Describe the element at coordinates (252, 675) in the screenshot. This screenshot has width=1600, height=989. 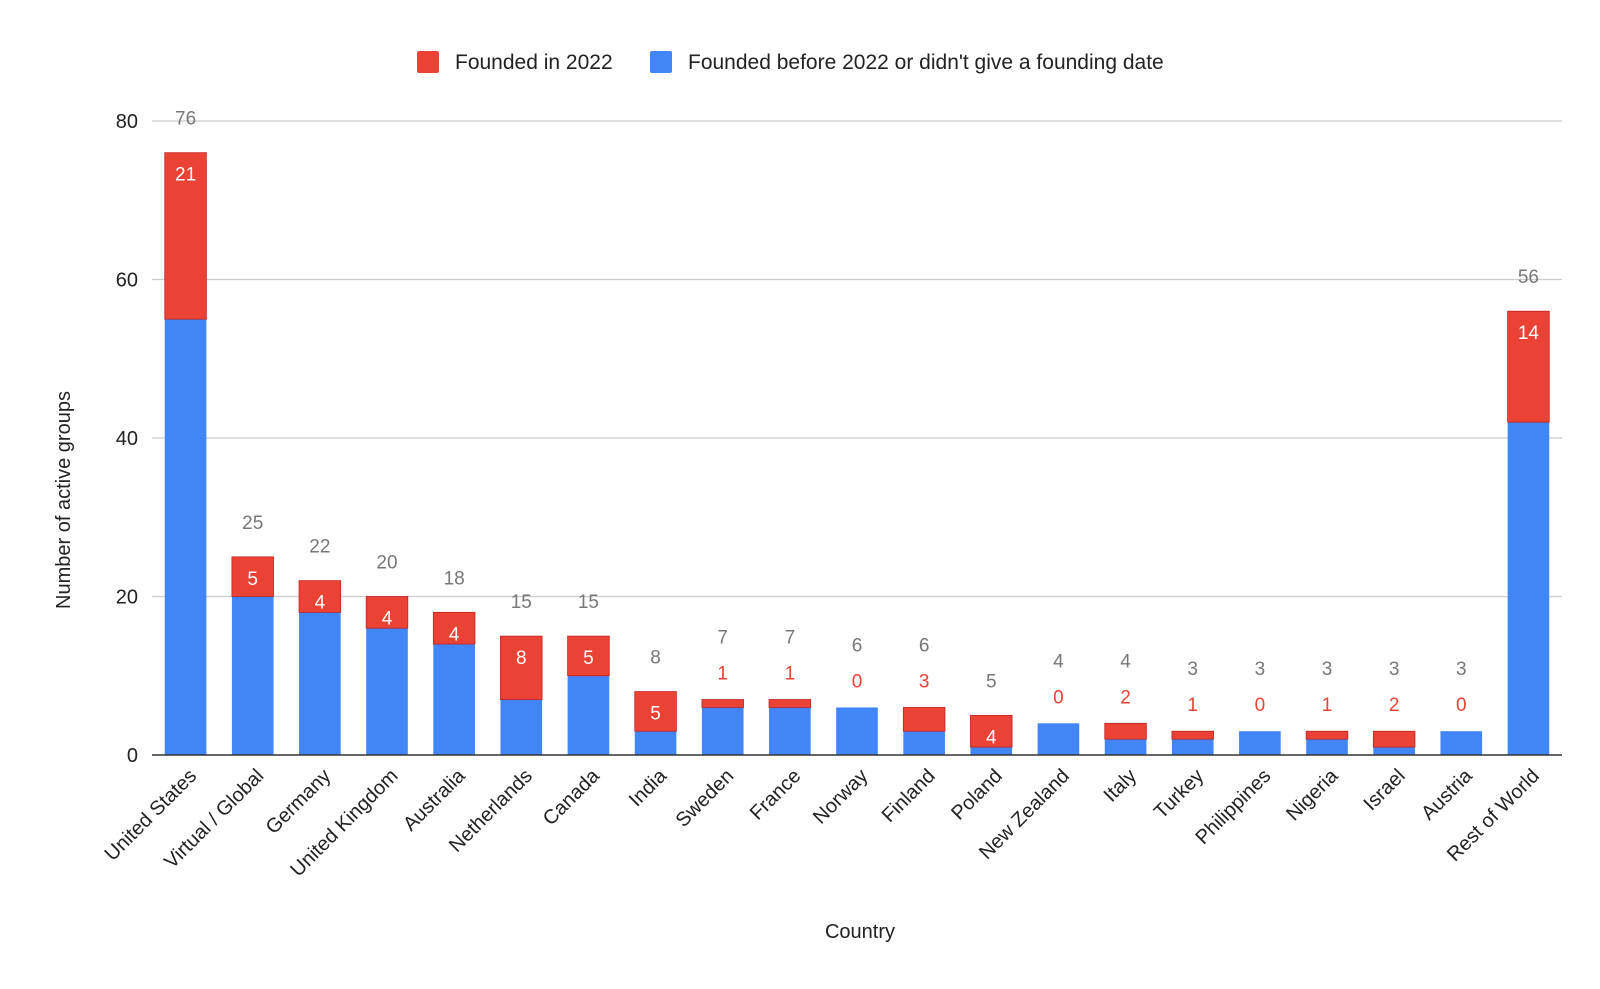
I see `bar-before-2022-virtual-global` at that location.